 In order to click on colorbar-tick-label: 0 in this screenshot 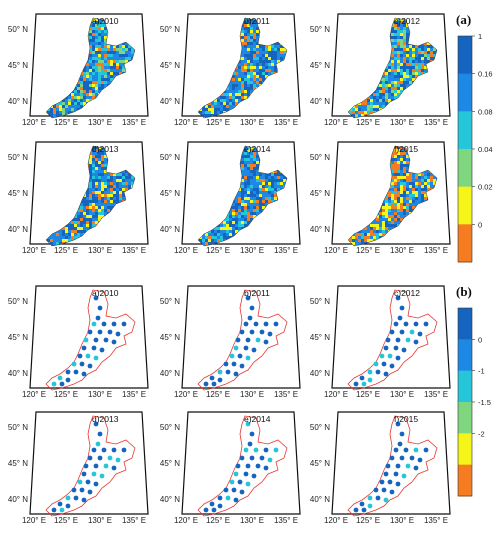, I will do `click(480, 339)`.